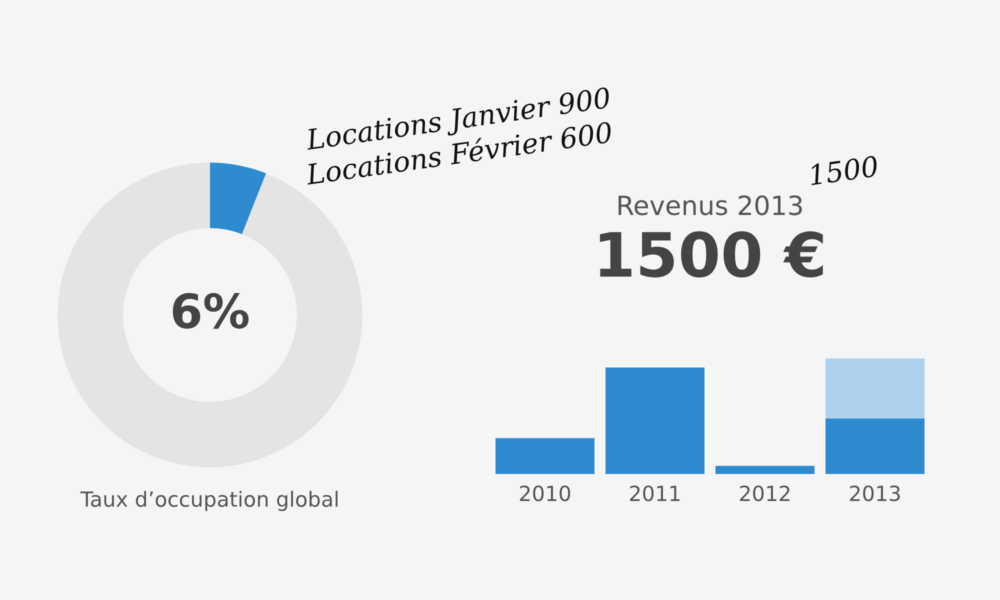 This screenshot has height=600, width=1000. Describe the element at coordinates (545, 493) in the screenshot. I see `x-tick-label: 2010` at that location.